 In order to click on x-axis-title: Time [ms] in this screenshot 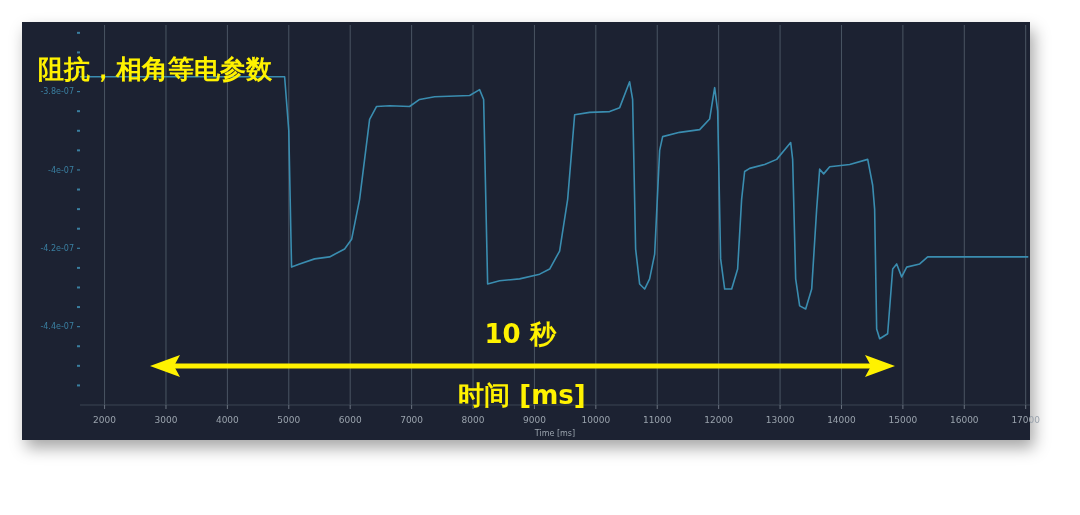, I will do `click(554, 433)`.